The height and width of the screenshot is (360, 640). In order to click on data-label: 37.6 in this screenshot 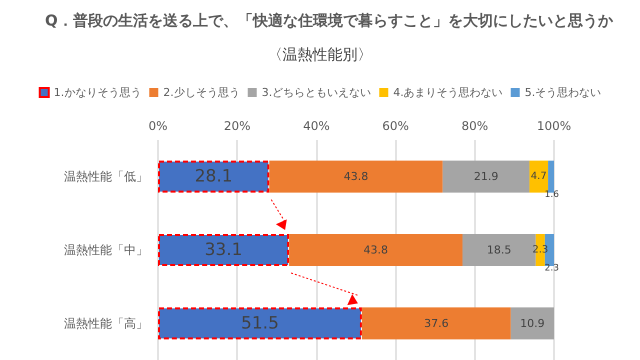, I will do `click(436, 323)`.